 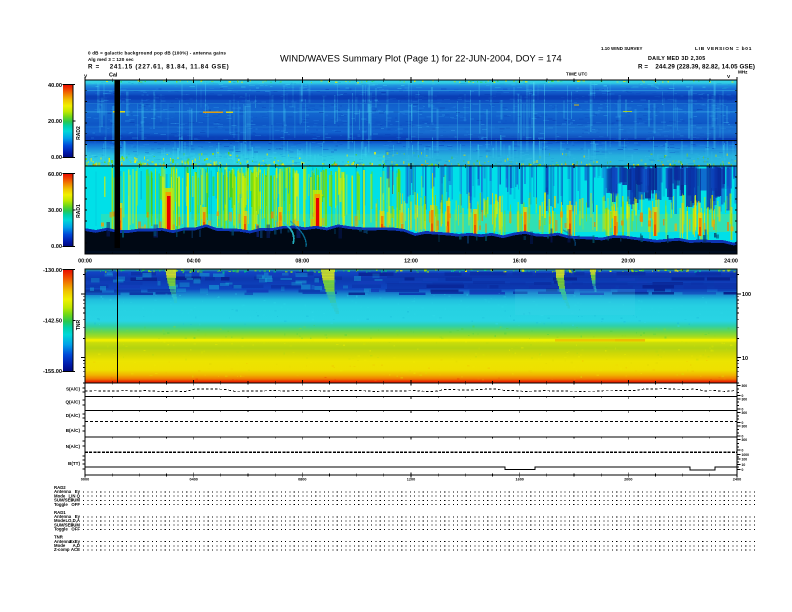 What do you see at coordinates (73, 388) in the screenshot?
I see `svg-text: S(A/C)` at bounding box center [73, 388].